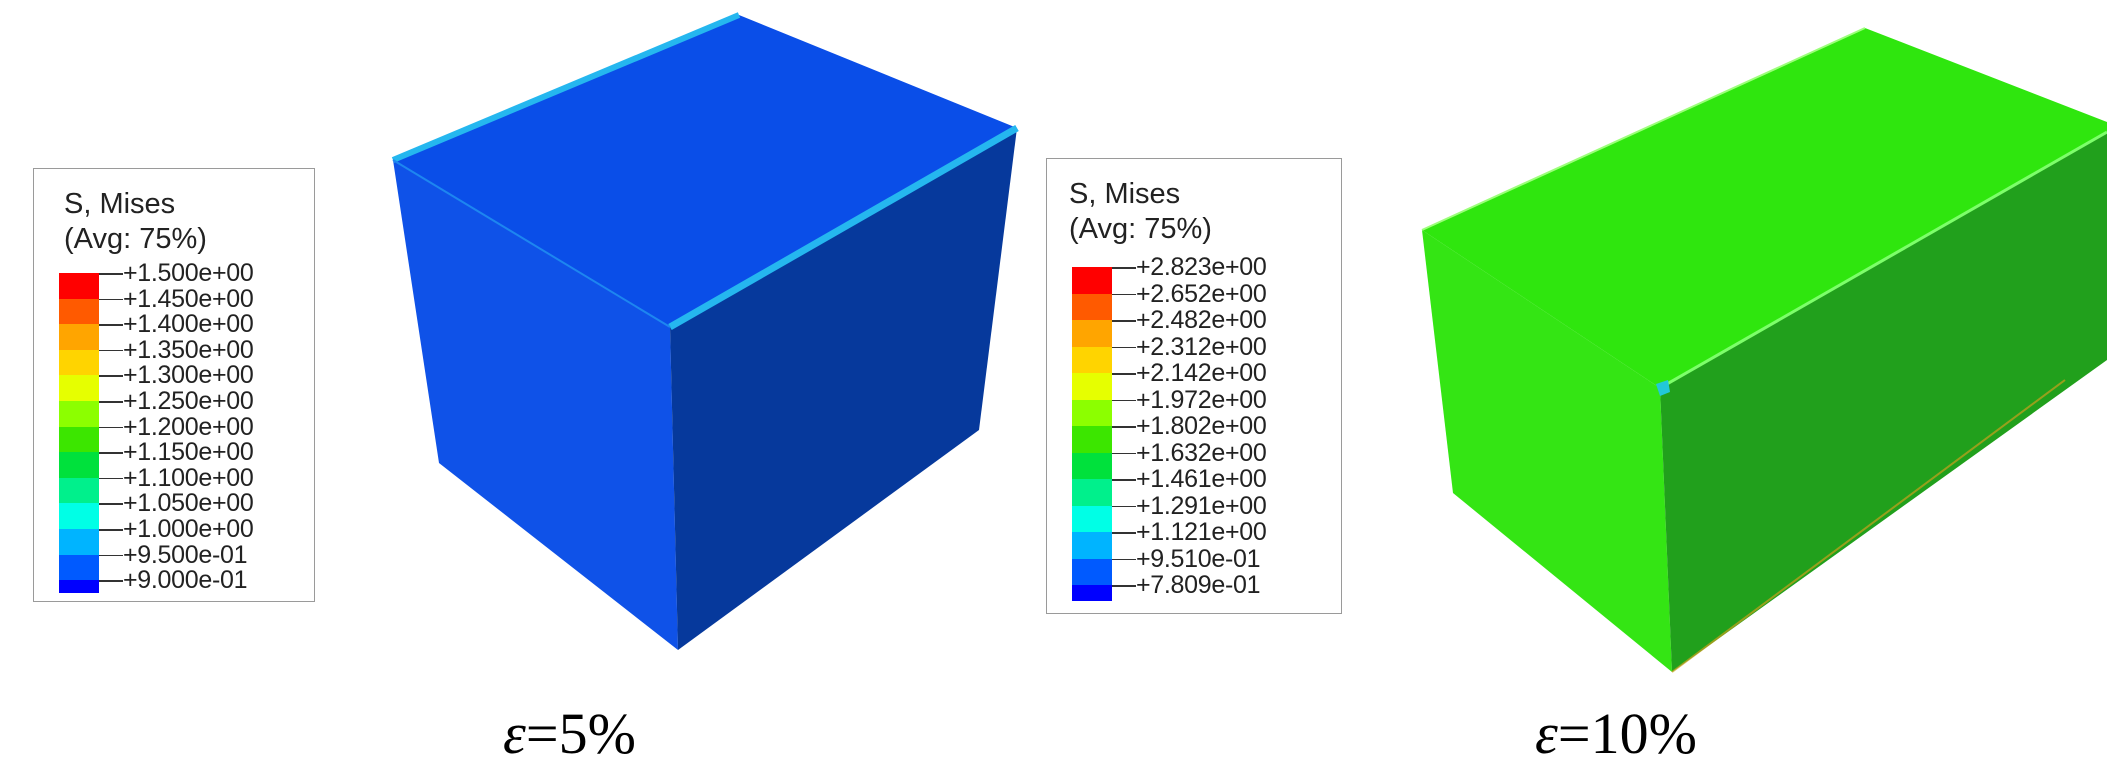 Image resolution: width=2107 pixels, height=767 pixels. Describe the element at coordinates (1883, 260) in the screenshot. I see `block-edge-highlight` at that location.